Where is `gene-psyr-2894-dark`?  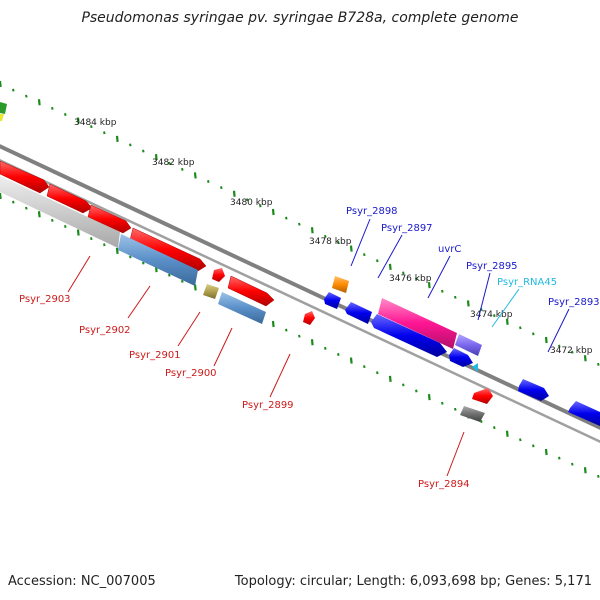 gene-psyr-2894-dark is located at coordinates (472, 414).